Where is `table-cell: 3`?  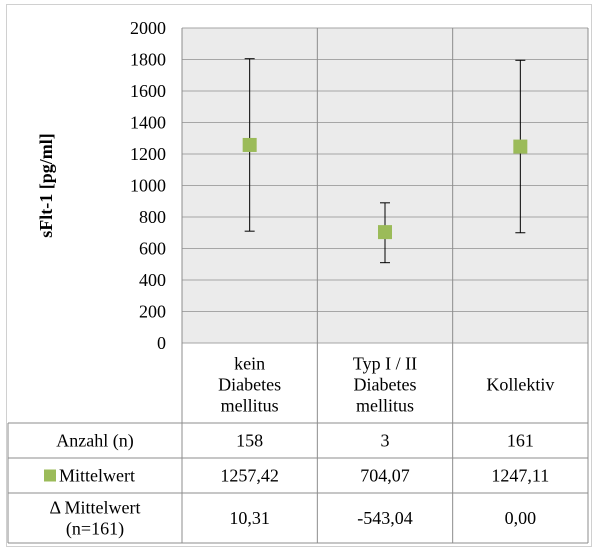
table-cell: 3 is located at coordinates (385, 441).